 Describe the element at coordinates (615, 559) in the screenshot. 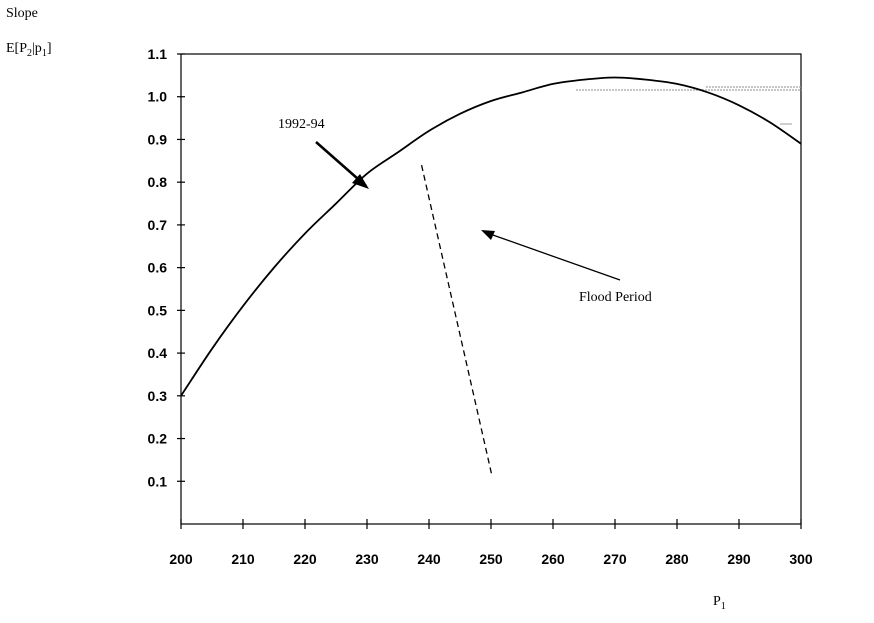

I see `x-tick-label: 270` at that location.